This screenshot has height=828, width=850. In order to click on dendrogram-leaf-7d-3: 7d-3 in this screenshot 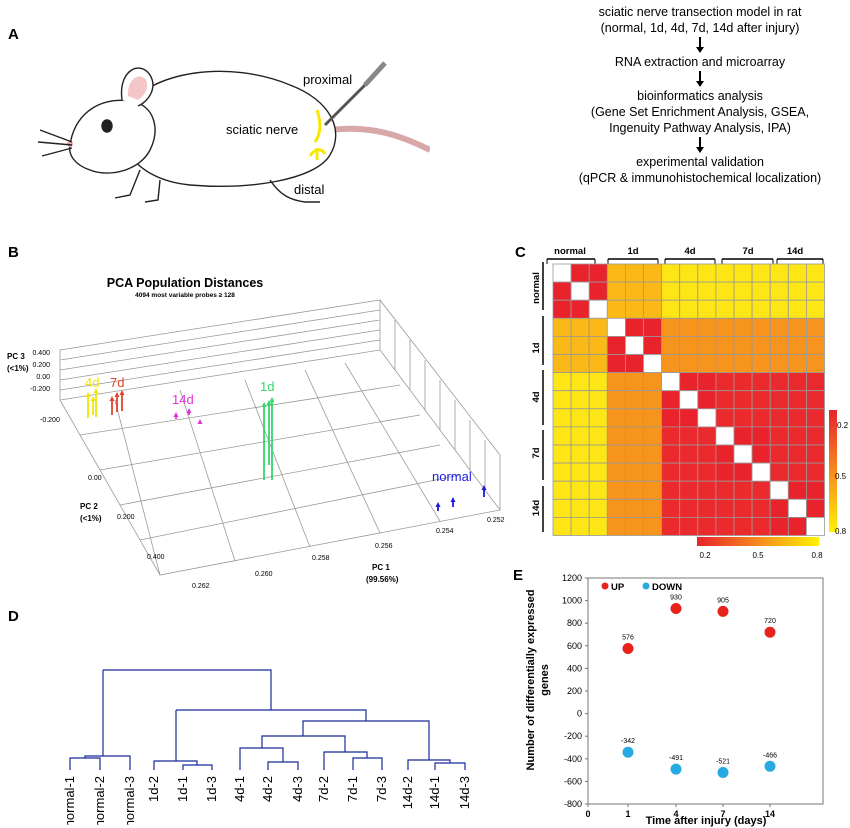, I will do `click(381, 789)`.